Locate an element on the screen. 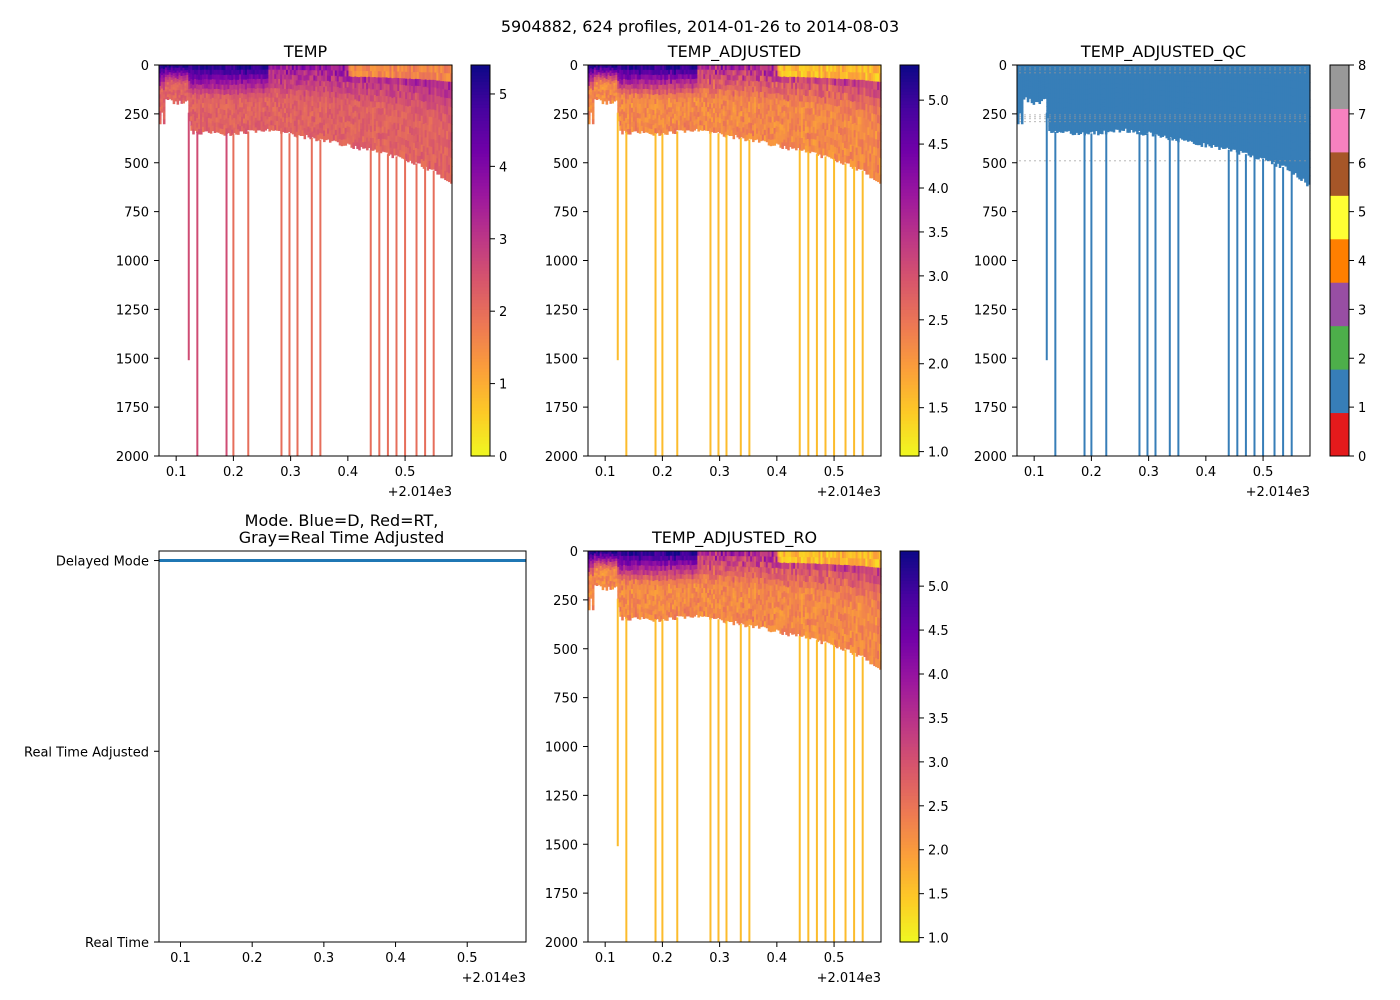 This screenshot has height=1000, width=1400. colorbar-tick-label: 4 is located at coordinates (503, 167).